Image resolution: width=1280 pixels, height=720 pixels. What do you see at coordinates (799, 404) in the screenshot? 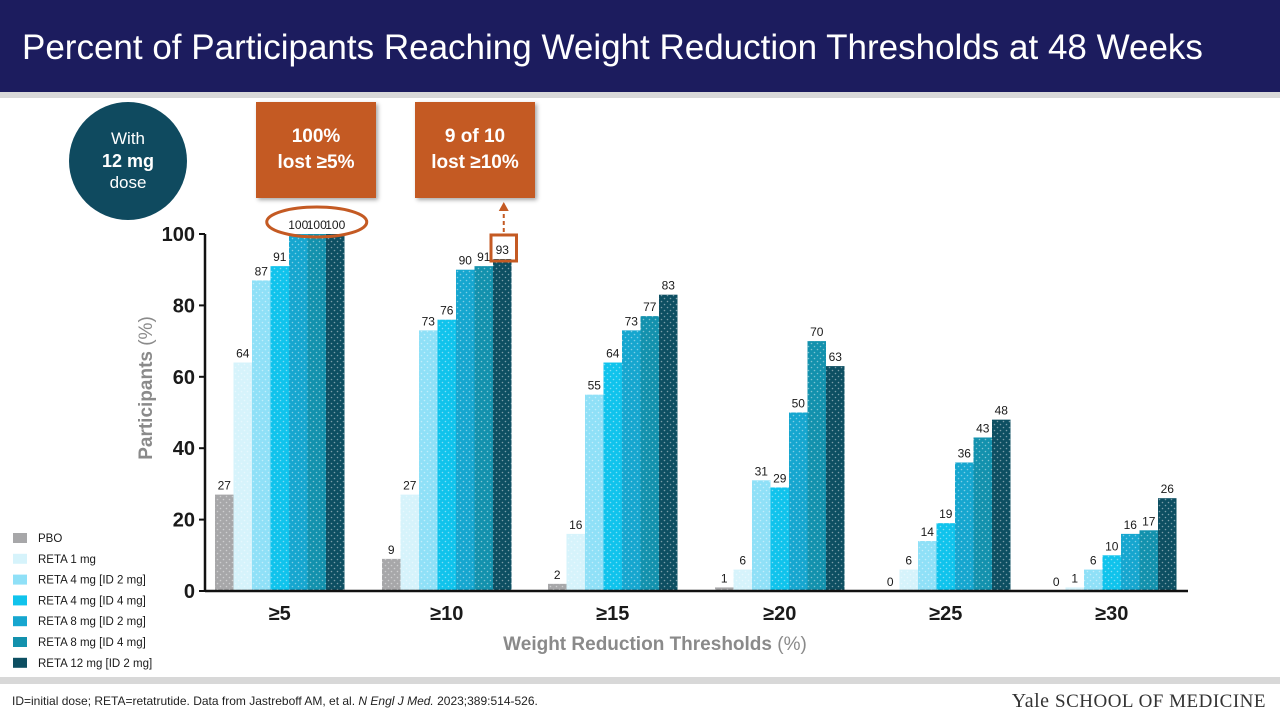
I see `data-label: 50` at bounding box center [799, 404].